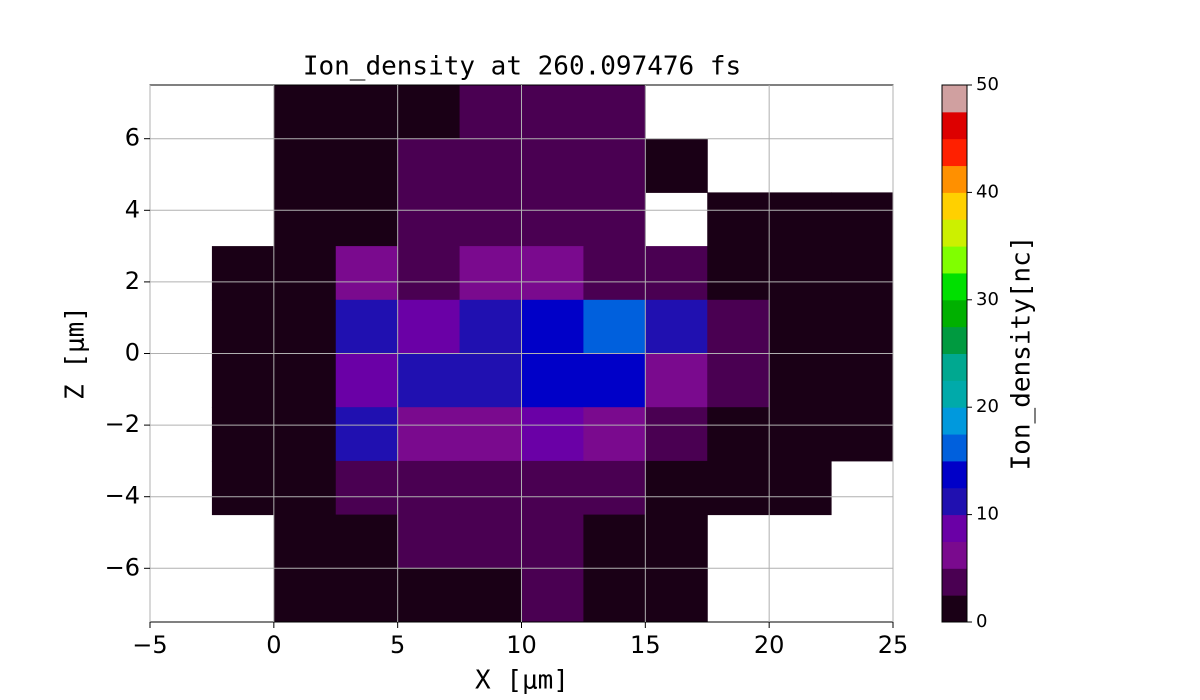 The height and width of the screenshot is (700, 1200). I want to click on y-tick-label: 4, so click(132, 209).